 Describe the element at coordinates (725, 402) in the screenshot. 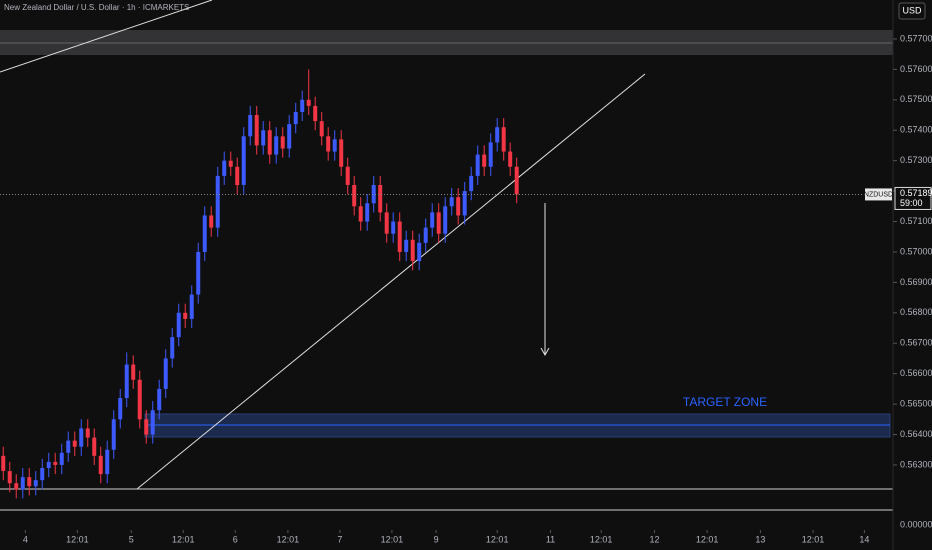

I see `annotation: TARGET ZONE` at that location.